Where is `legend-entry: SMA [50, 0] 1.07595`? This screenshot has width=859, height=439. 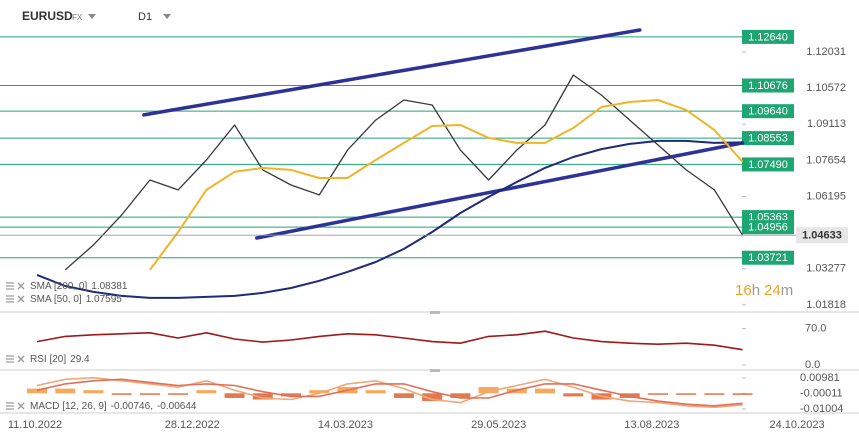
legend-entry: SMA [50, 0] 1.07595 is located at coordinates (76, 299).